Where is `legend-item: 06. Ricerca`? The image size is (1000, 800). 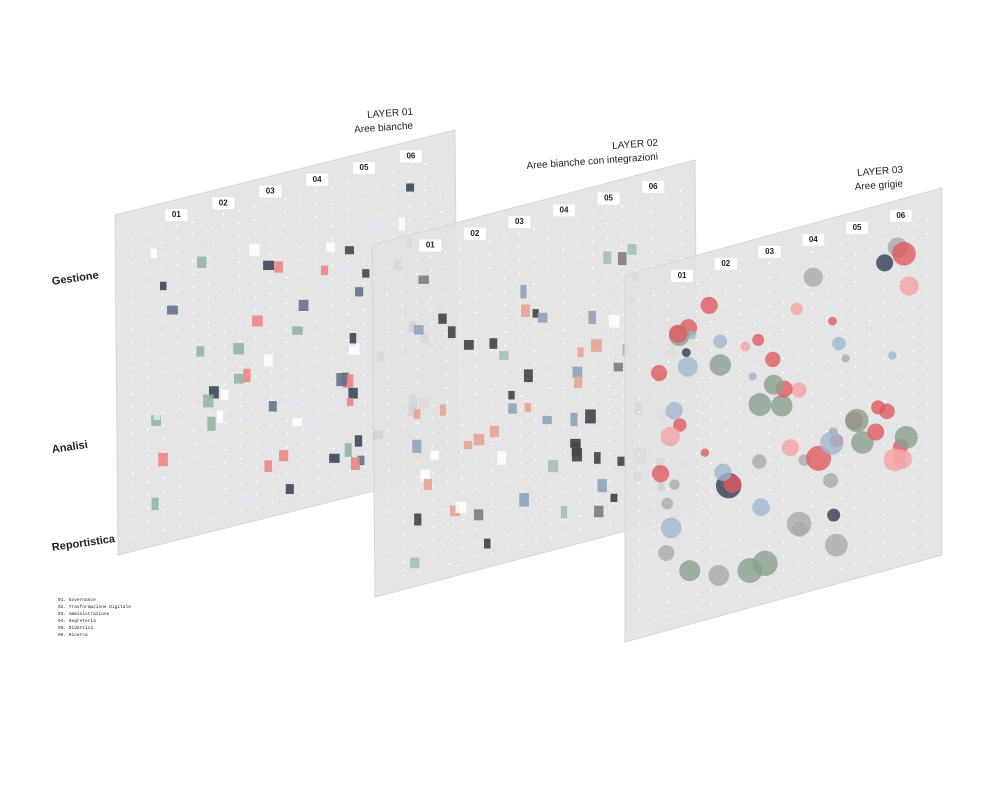
legend-item: 06. Ricerca is located at coordinates (73, 635).